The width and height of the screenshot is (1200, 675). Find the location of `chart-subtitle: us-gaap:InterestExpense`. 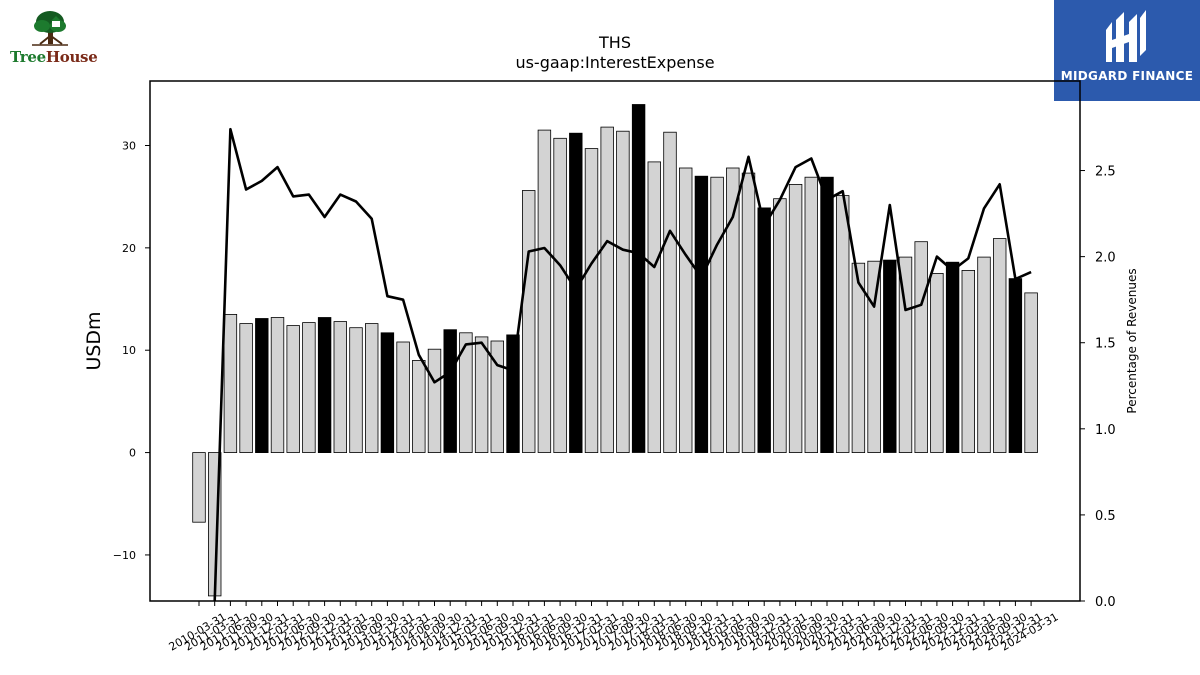

chart-subtitle: us-gaap:InterestExpense is located at coordinates (614, 62).